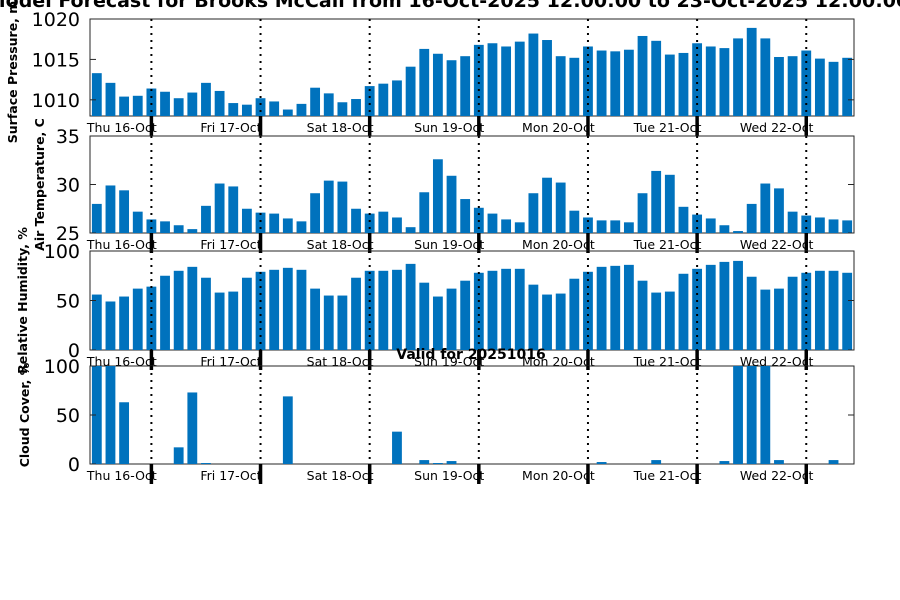 The image size is (900, 600). Describe the element at coordinates (558, 475) in the screenshot. I see `xtick-label: Mon 20-Oct` at that location.